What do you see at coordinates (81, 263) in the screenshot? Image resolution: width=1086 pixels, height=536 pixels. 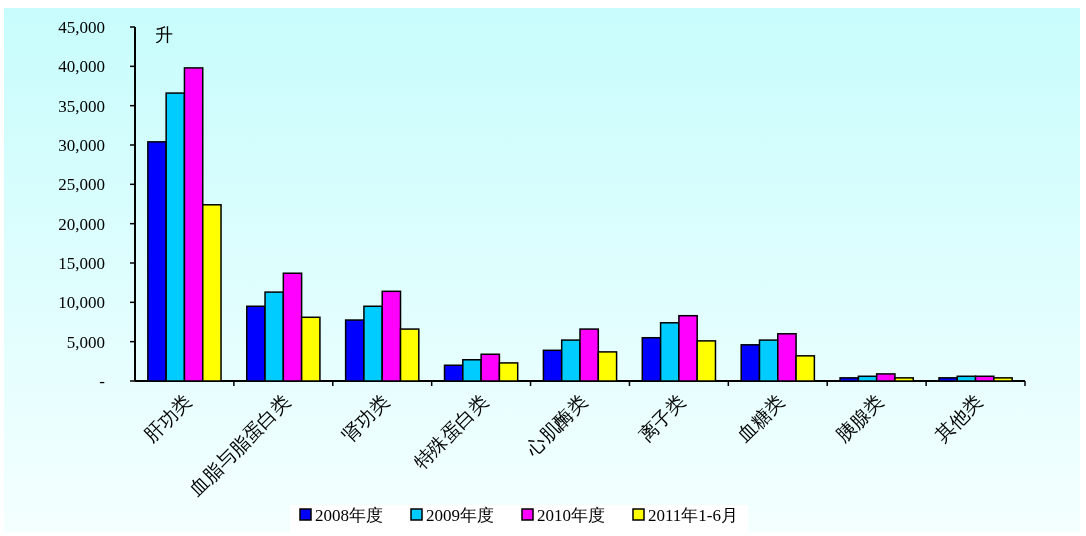 I see `y-tick-label: 15,000` at bounding box center [81, 263].